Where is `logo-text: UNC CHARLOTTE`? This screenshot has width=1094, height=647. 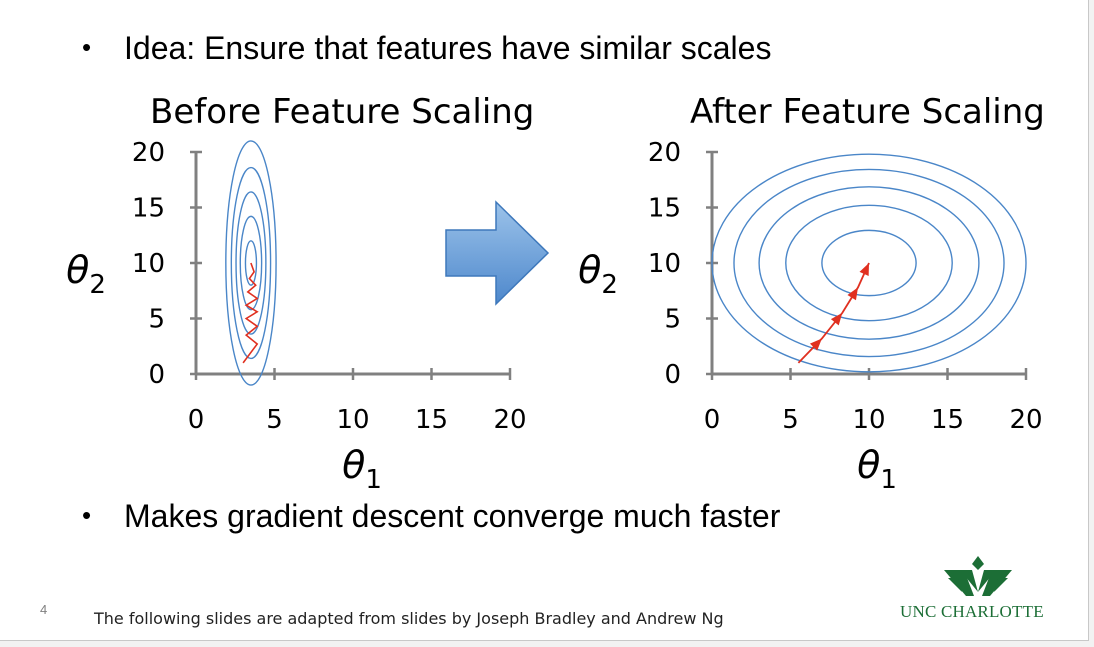 logo-text: UNC CHARLOTTE is located at coordinates (972, 611).